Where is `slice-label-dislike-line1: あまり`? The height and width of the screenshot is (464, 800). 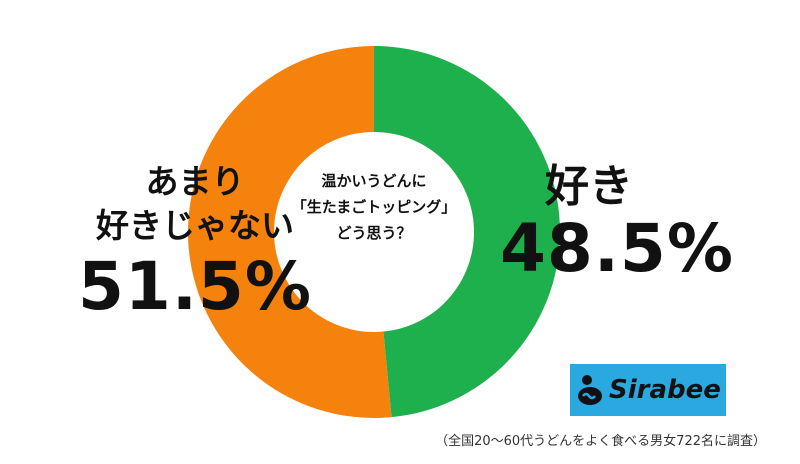
slice-label-dislike-line1: あまり is located at coordinates (195, 181).